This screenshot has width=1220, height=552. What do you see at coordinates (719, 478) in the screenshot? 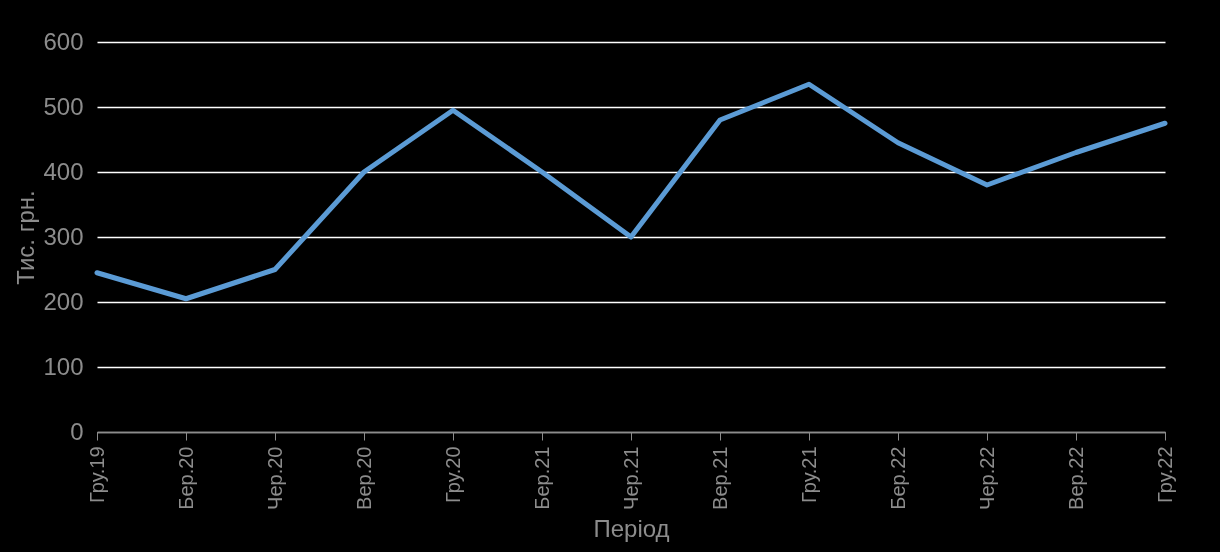
I see `x-tick-label: Вер.21` at bounding box center [719, 478].